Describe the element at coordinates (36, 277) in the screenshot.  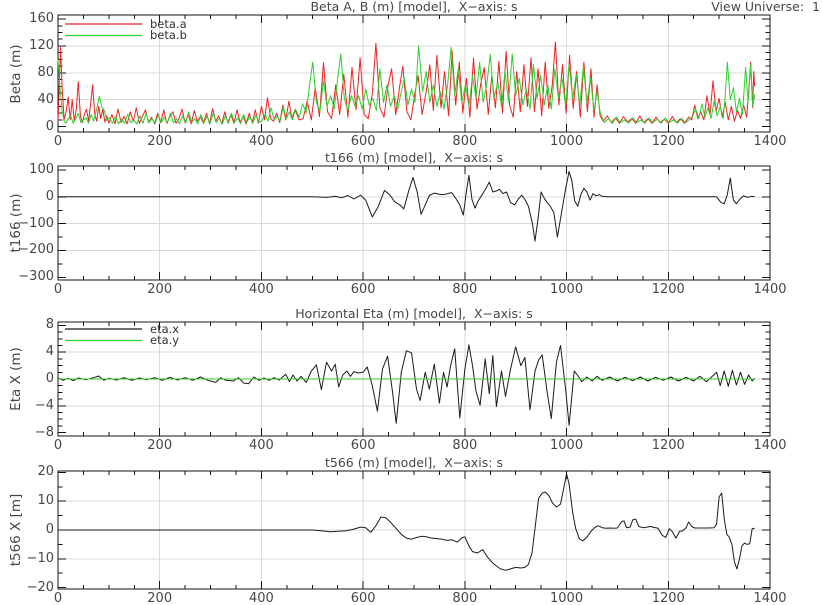
I see `y-tick-label: −300` at that location.